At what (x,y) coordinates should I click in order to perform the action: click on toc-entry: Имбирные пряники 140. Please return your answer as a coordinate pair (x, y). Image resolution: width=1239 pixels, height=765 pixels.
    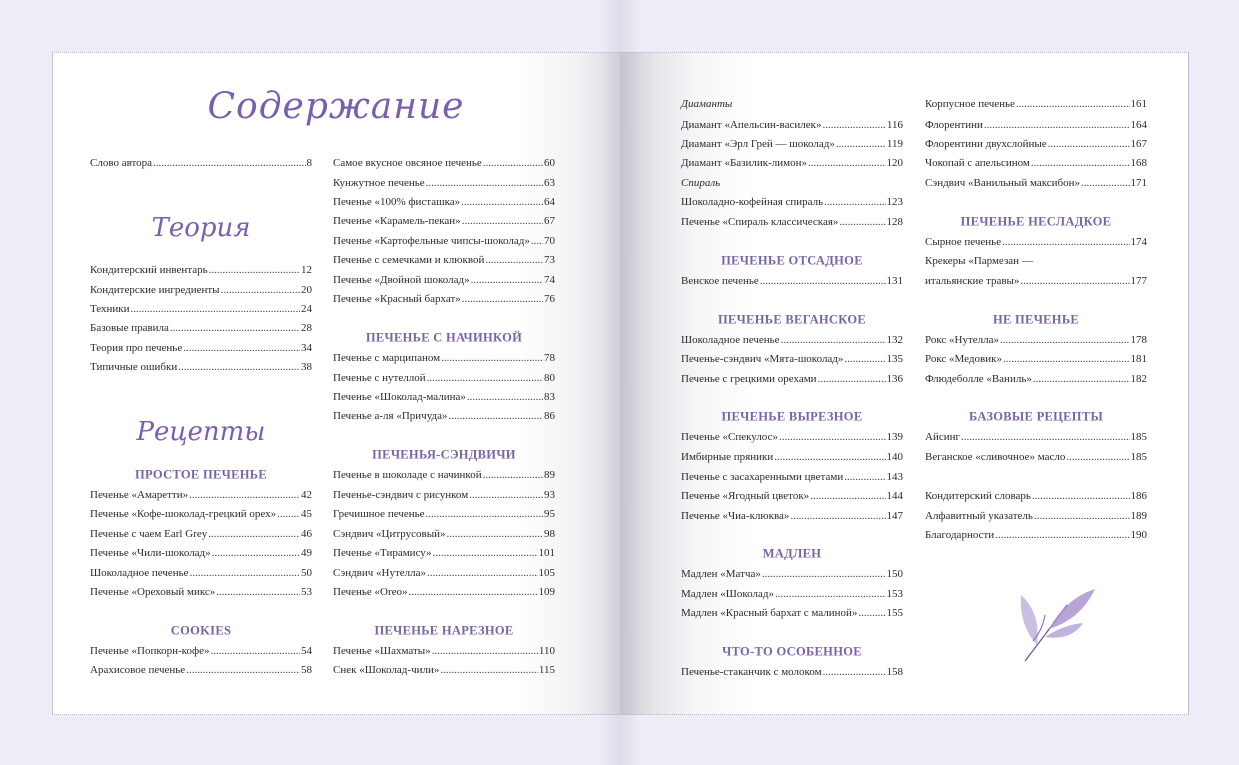
    Looking at the image, I should click on (792, 457).